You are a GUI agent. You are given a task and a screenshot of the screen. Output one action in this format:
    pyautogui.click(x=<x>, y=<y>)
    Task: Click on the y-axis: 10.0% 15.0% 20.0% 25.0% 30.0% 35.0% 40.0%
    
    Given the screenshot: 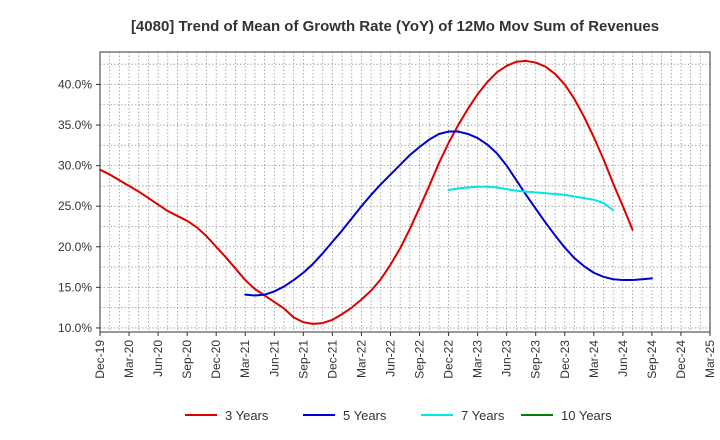 What is the action you would take?
    pyautogui.click(x=79, y=206)
    